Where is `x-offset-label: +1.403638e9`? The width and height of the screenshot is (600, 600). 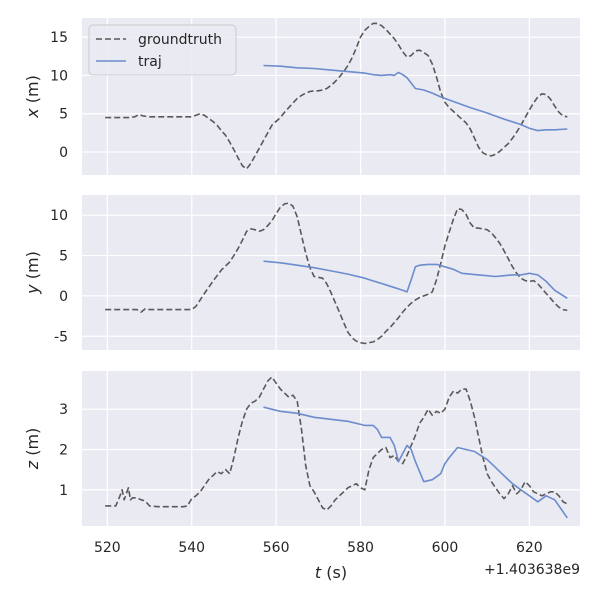
x-offset-label: +1.403638e9 is located at coordinates (532, 570).